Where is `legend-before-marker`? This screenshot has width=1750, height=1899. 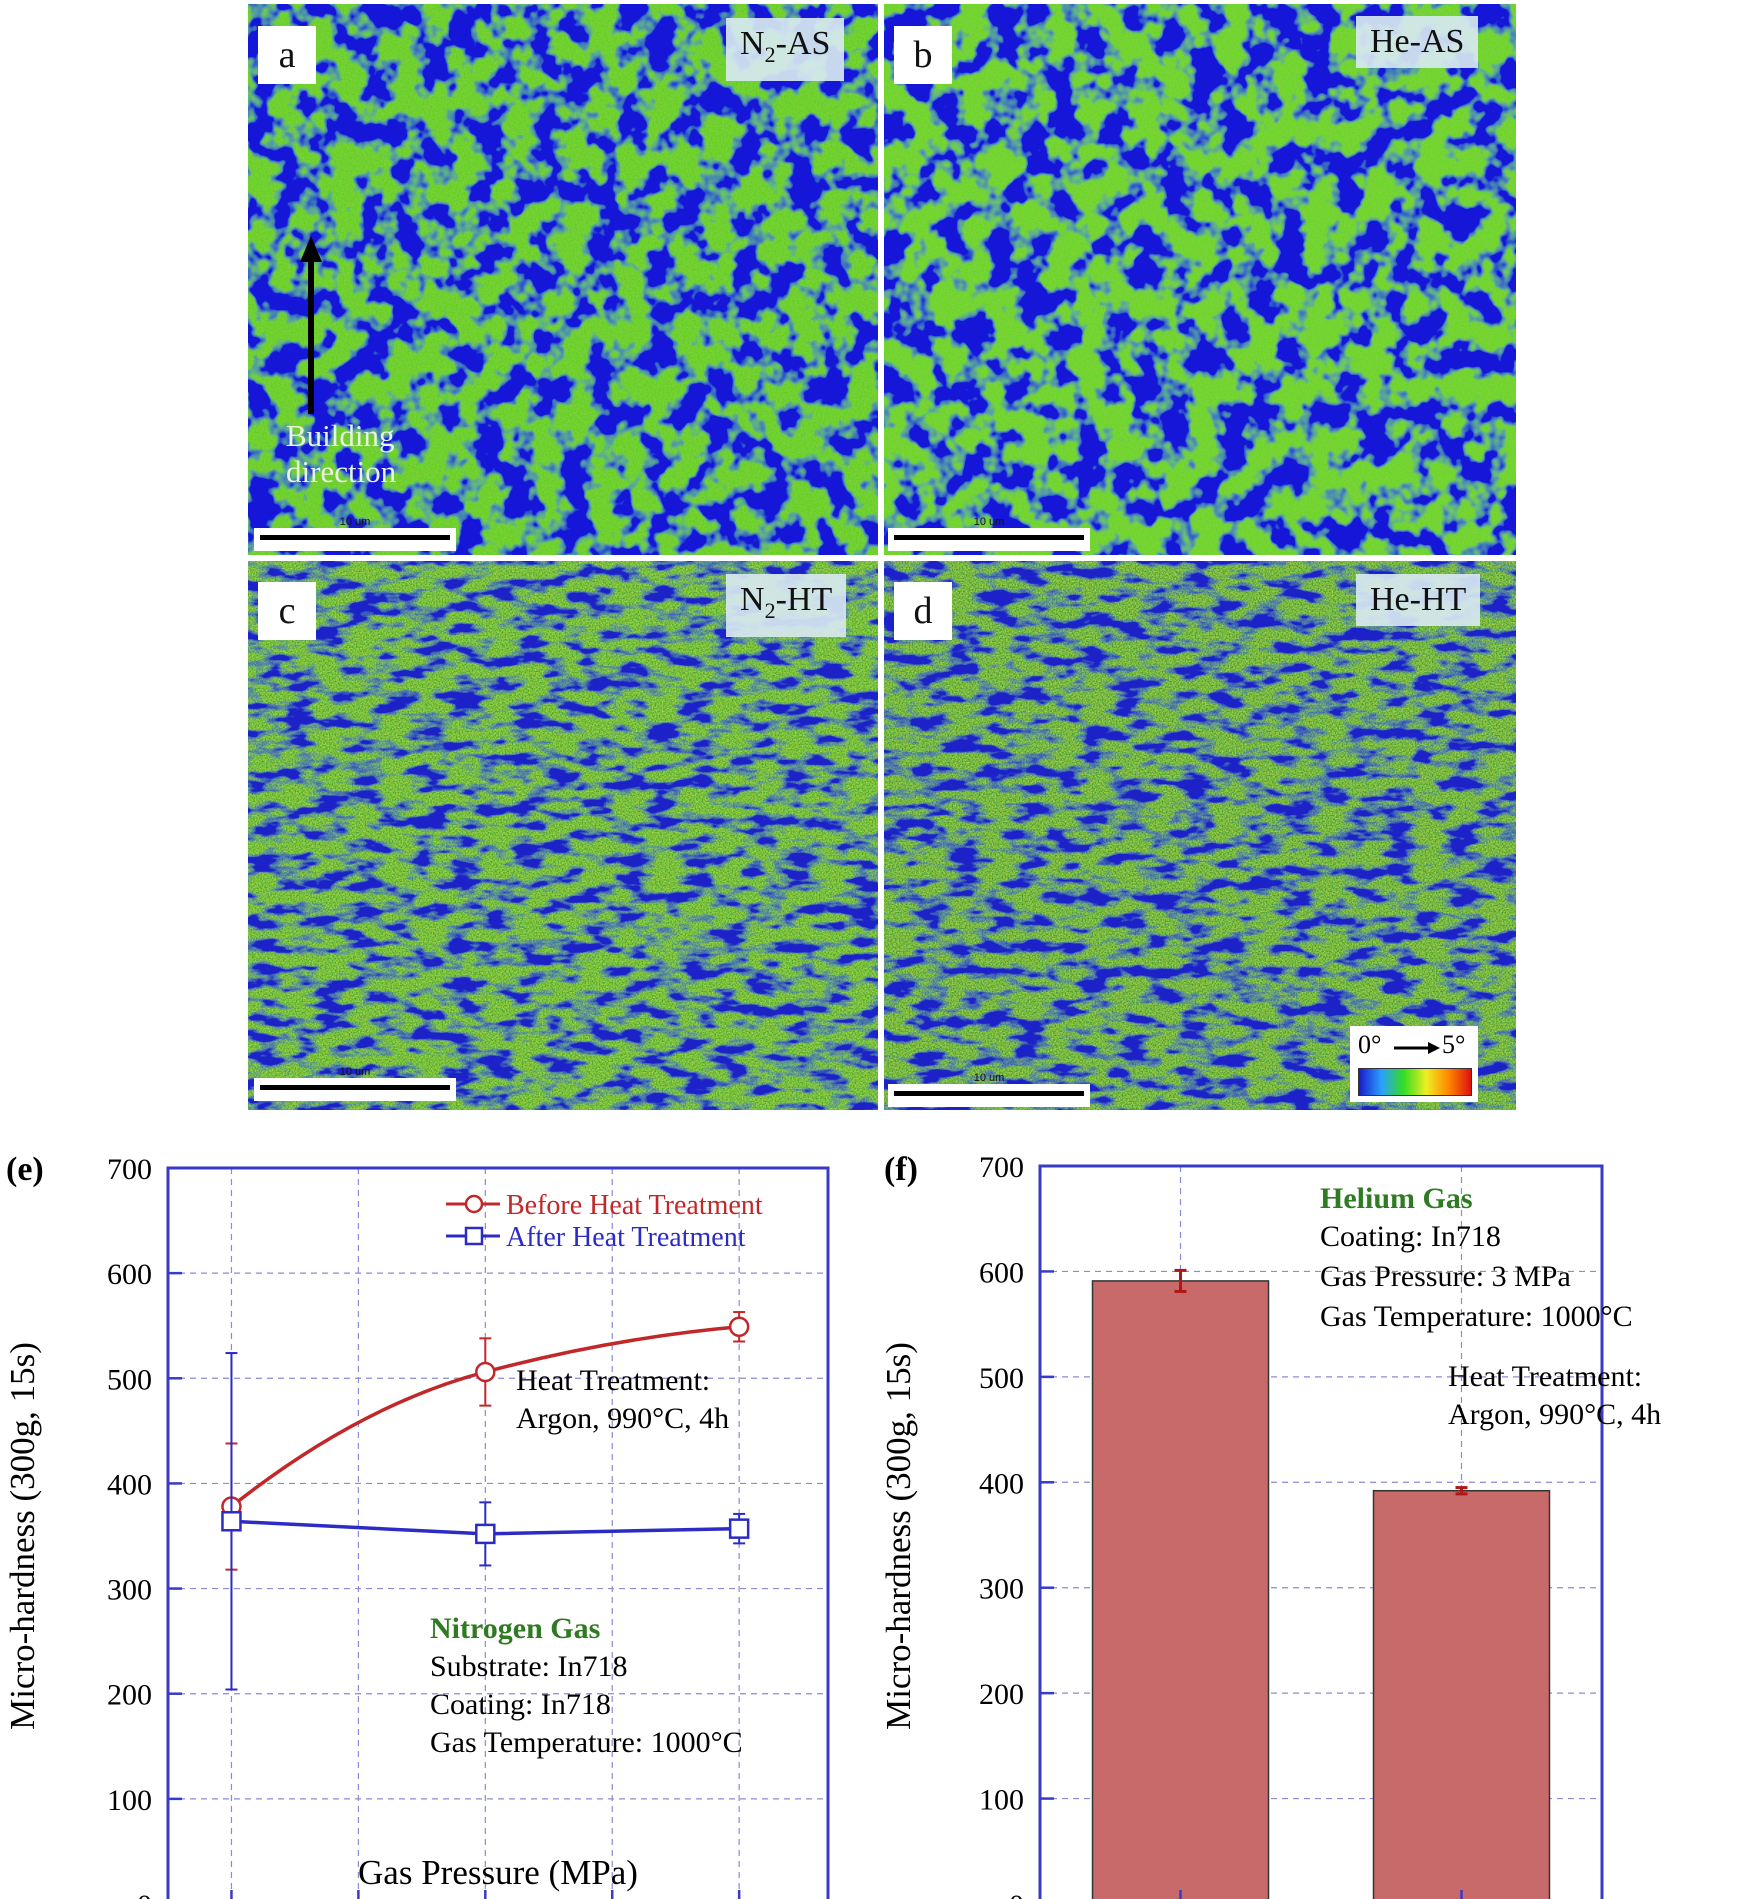 legend-before-marker is located at coordinates (474, 1204).